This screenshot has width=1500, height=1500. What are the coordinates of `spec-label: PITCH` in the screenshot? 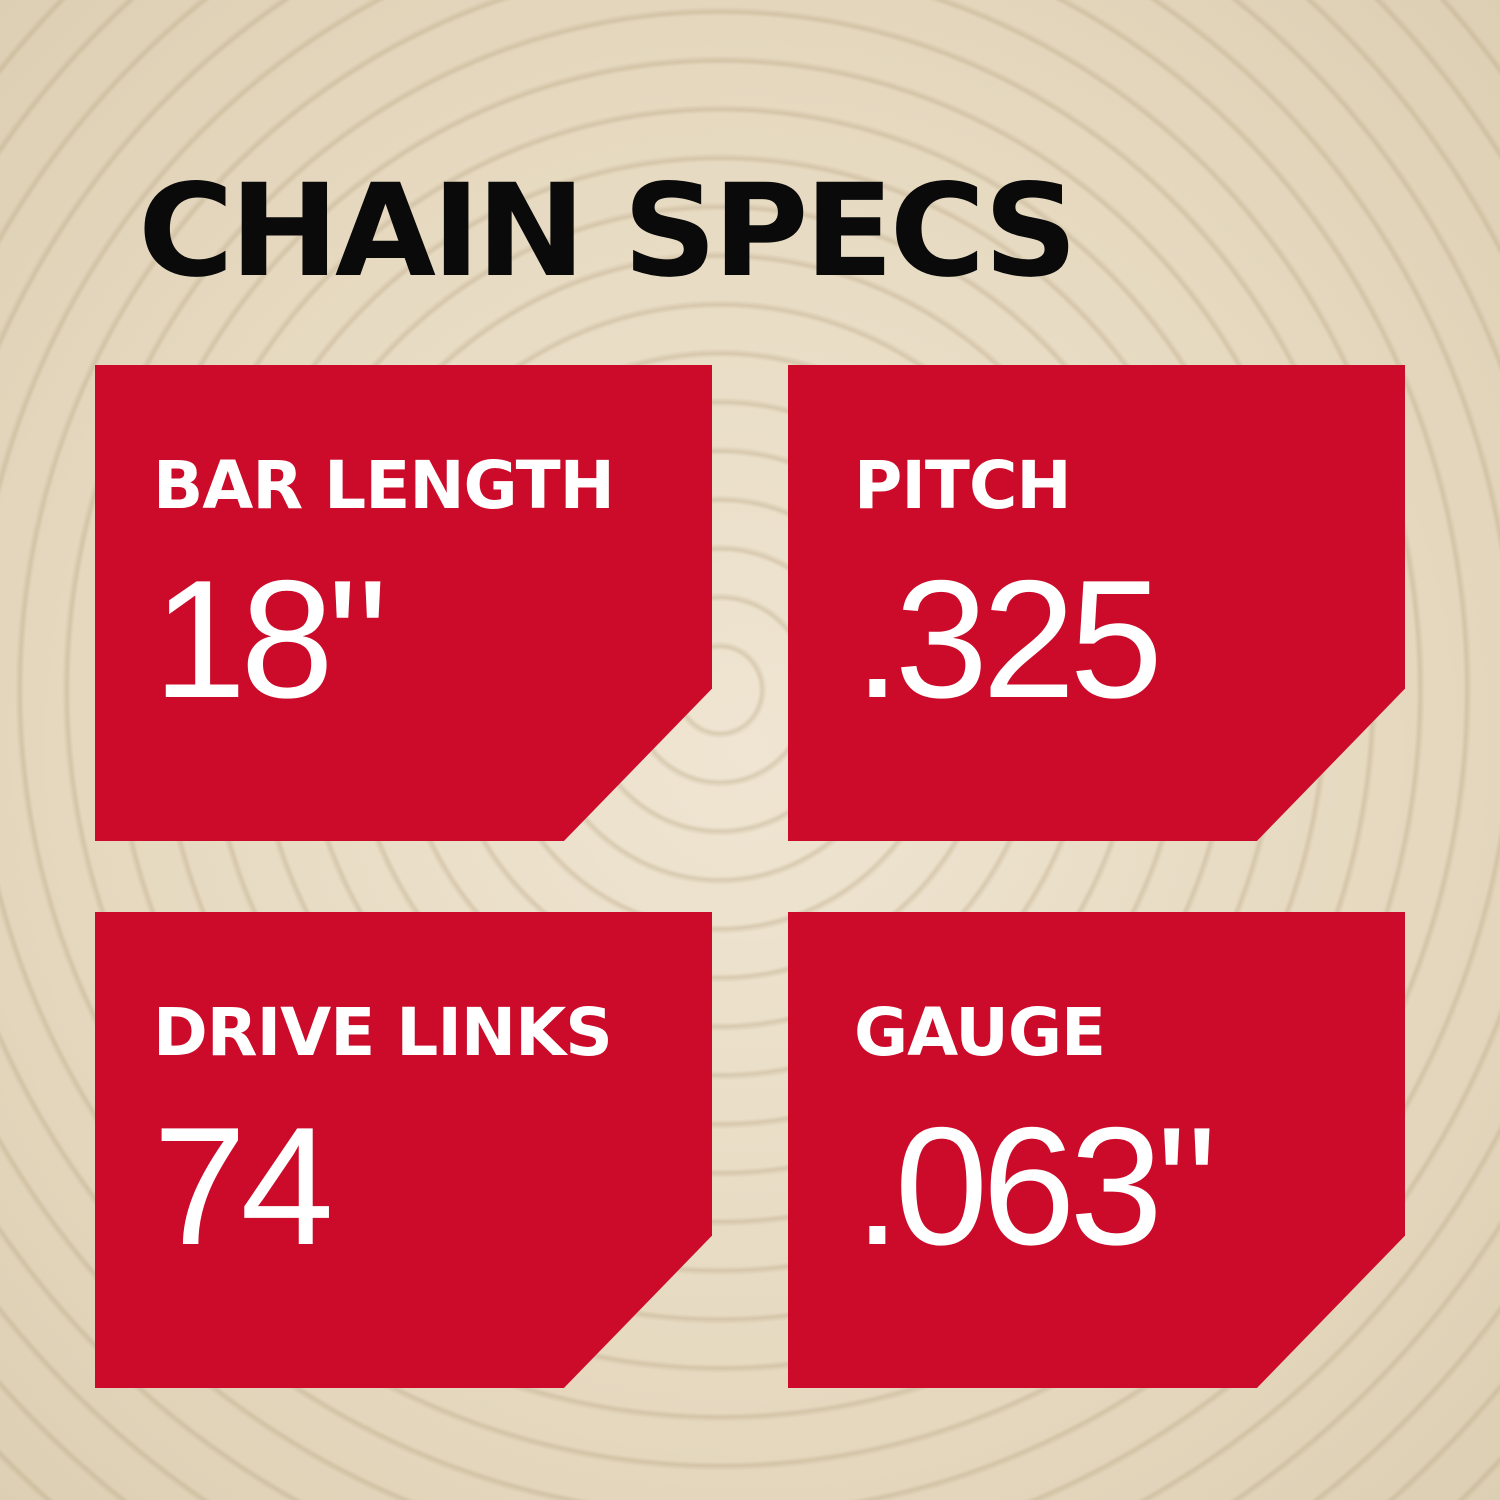 It's located at (963, 485).